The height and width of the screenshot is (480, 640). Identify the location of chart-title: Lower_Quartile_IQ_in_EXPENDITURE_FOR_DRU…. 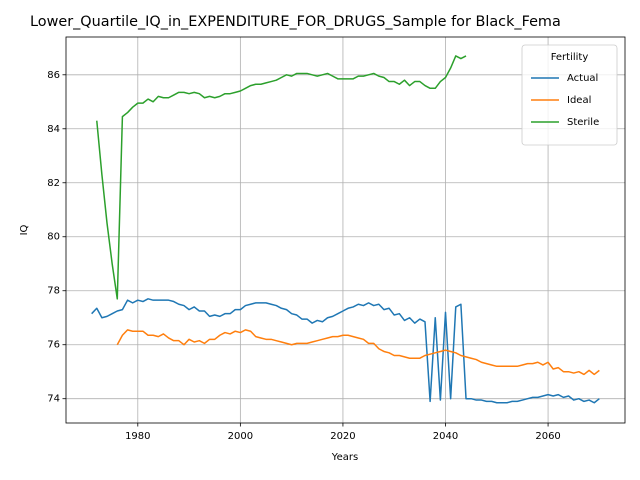
(295, 22).